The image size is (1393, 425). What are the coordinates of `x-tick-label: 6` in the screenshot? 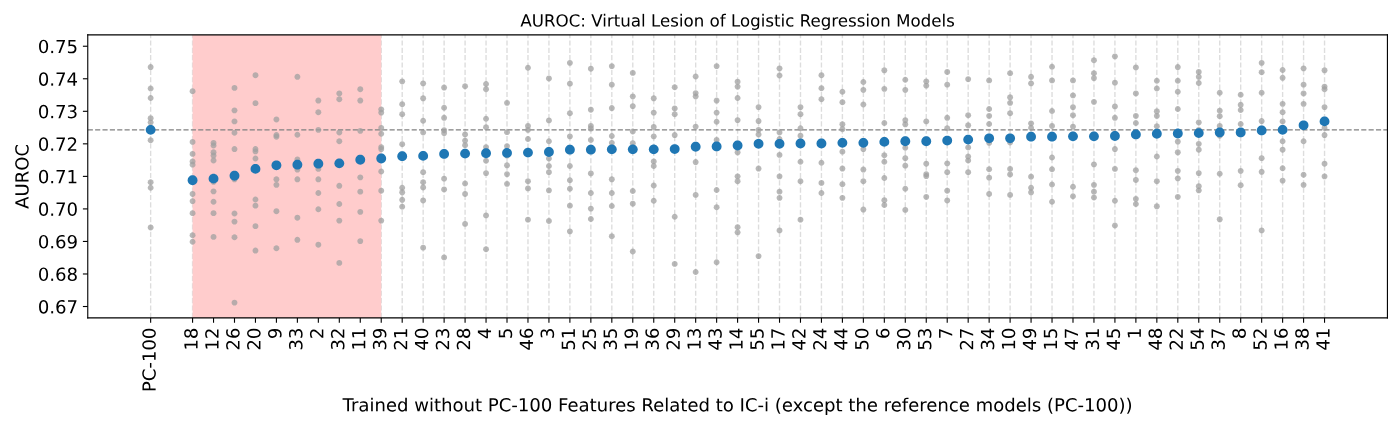 It's located at (882, 333).